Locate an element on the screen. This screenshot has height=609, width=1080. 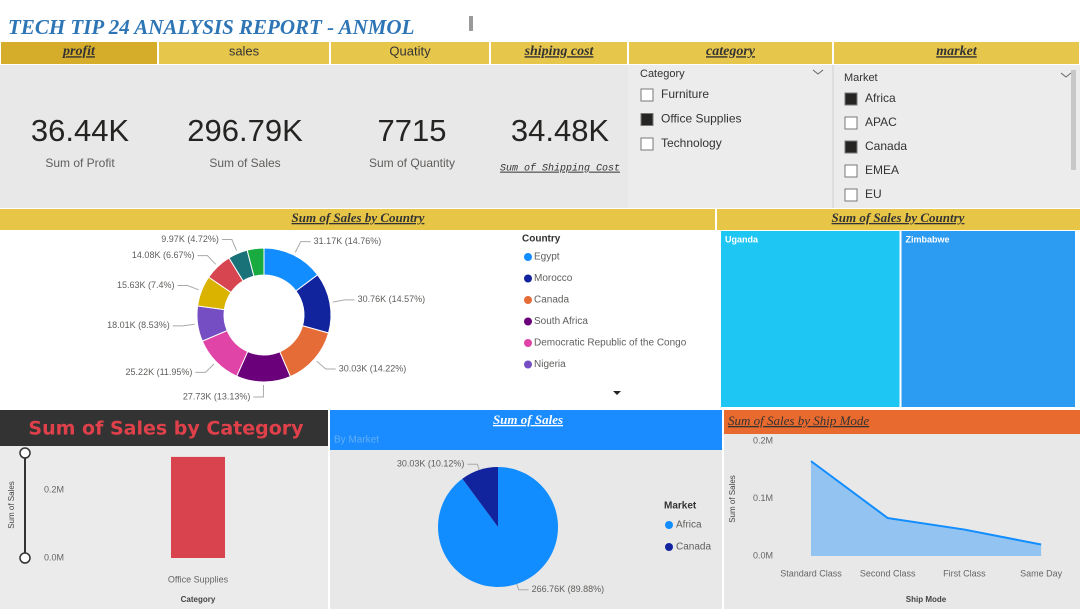
card-label: Sum of Quantity is located at coordinates (412, 163).